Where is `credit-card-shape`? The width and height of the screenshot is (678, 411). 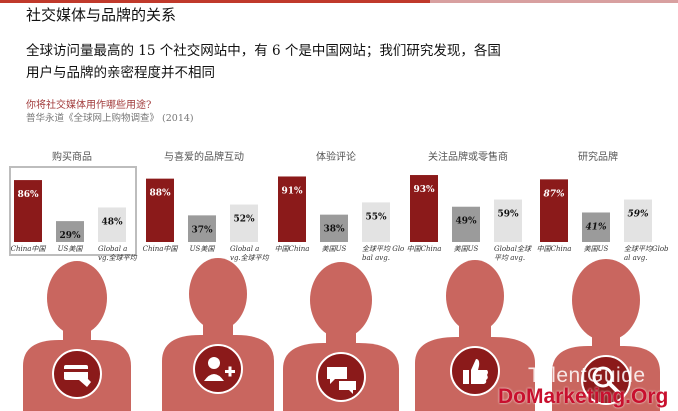 credit-card-shape is located at coordinates (76, 372).